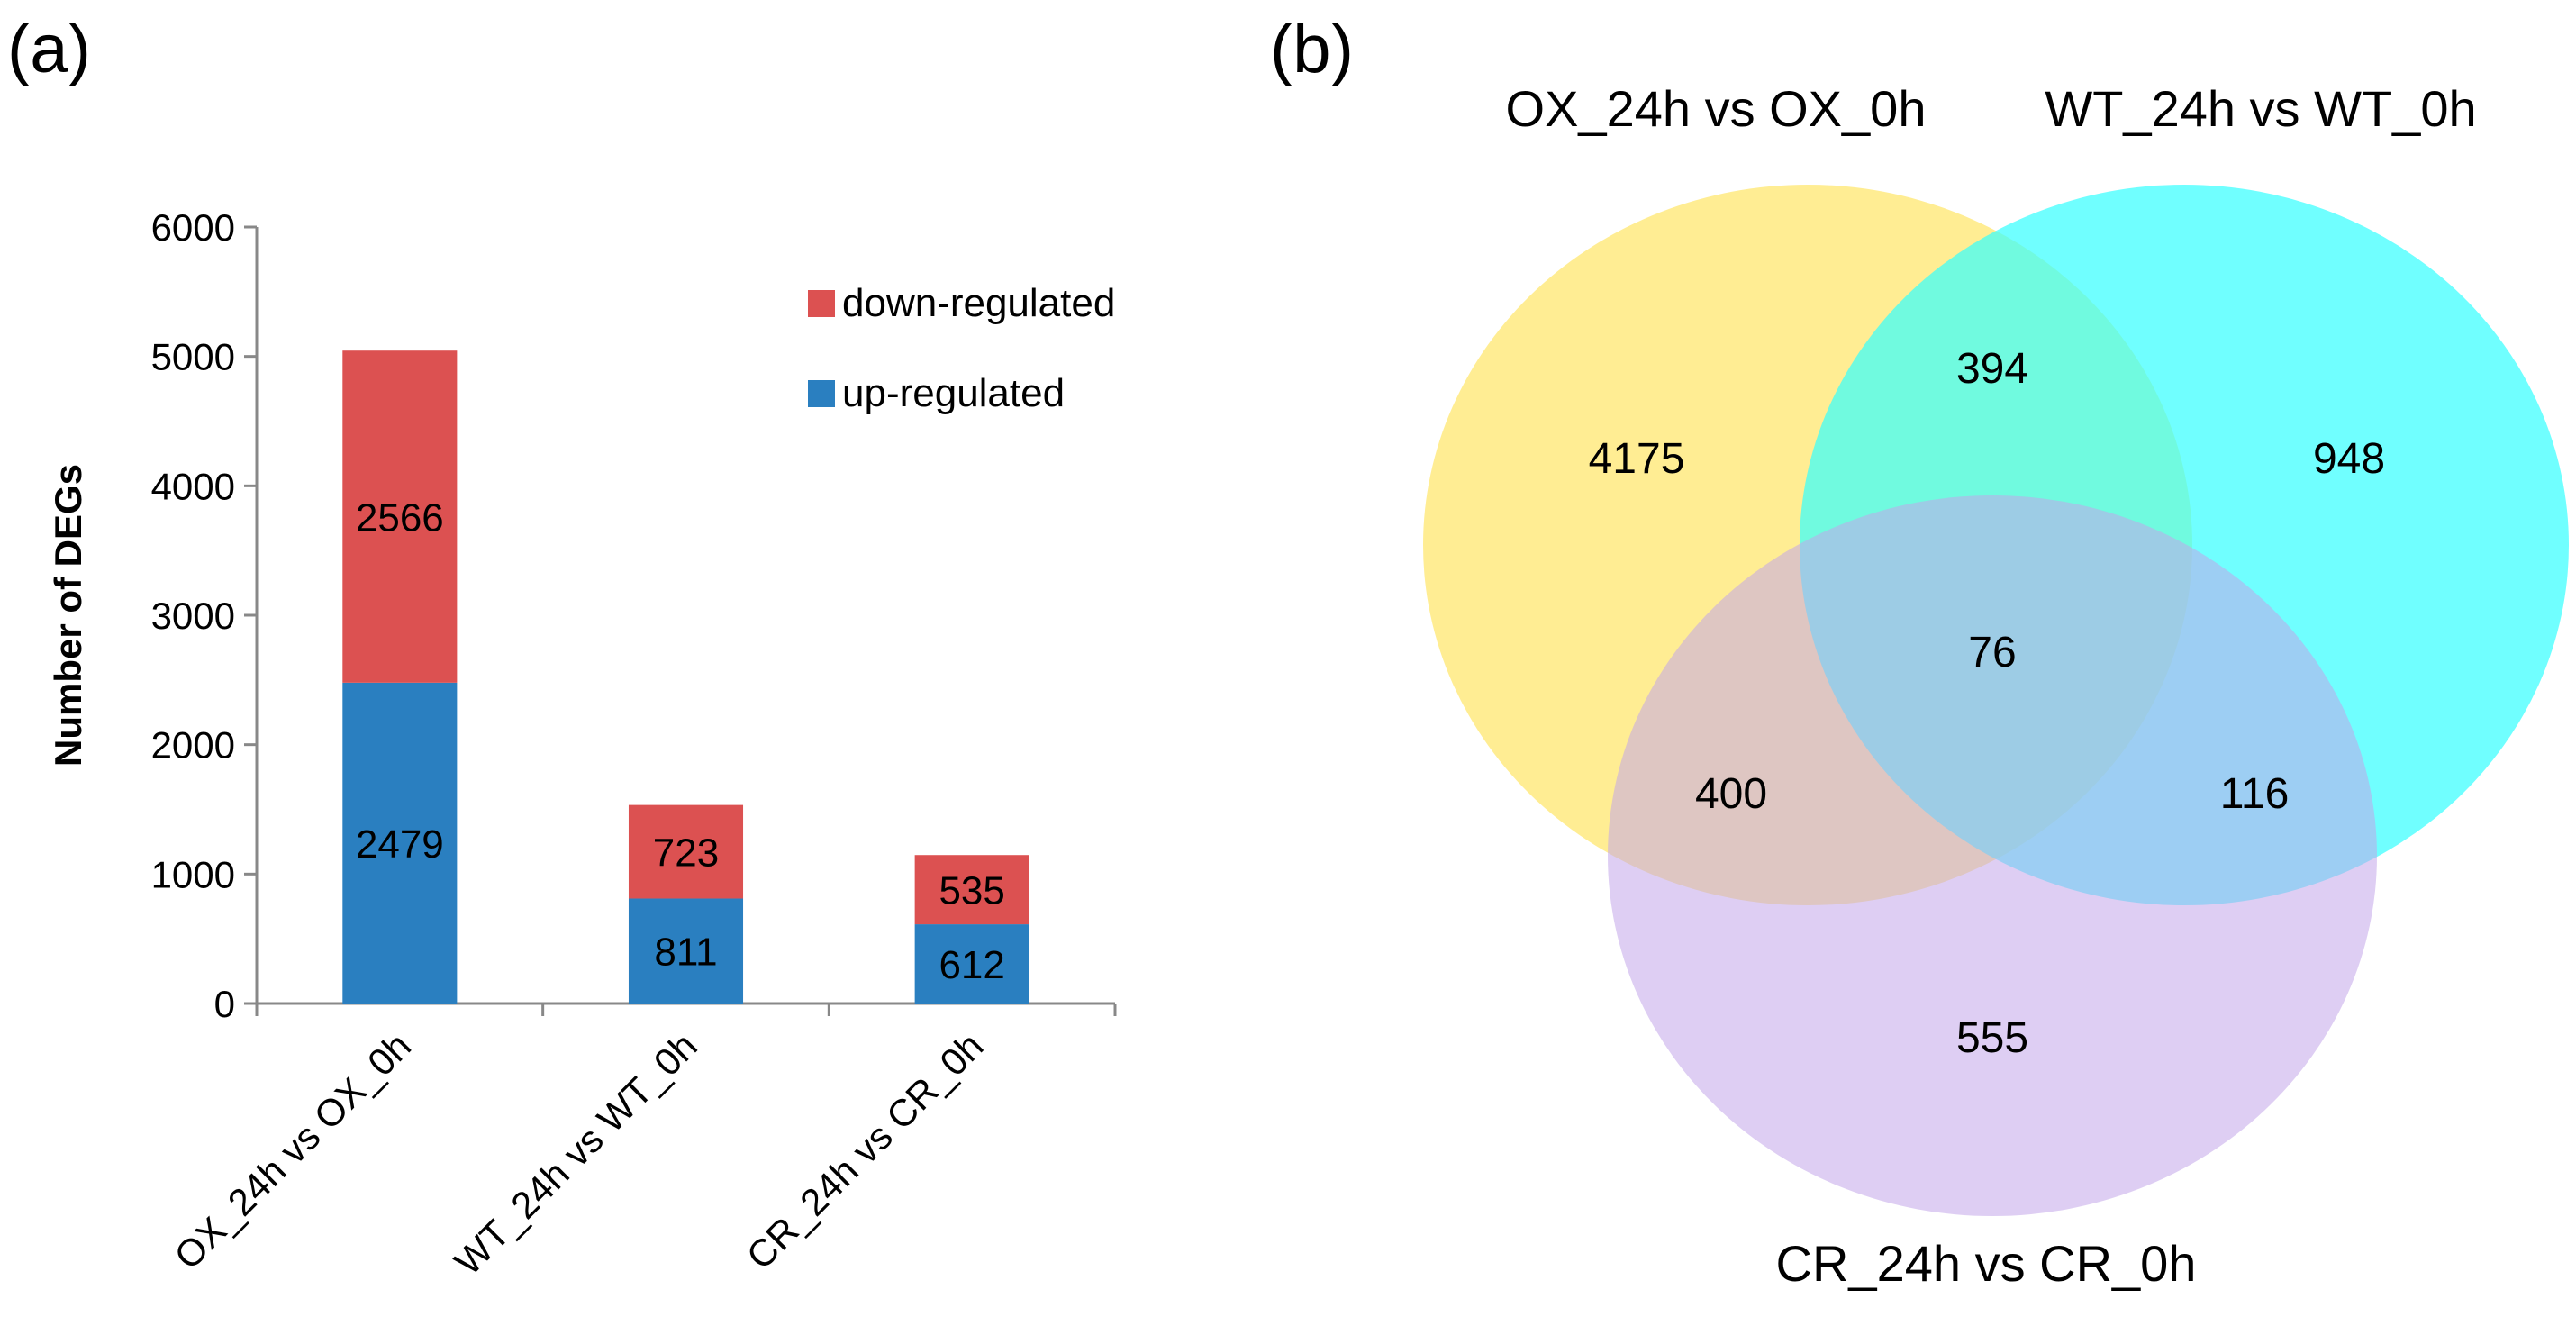 The image size is (2576, 1335). I want to click on venn-set-label-ox: OX_24h vs OX_0h, so click(1716, 108).